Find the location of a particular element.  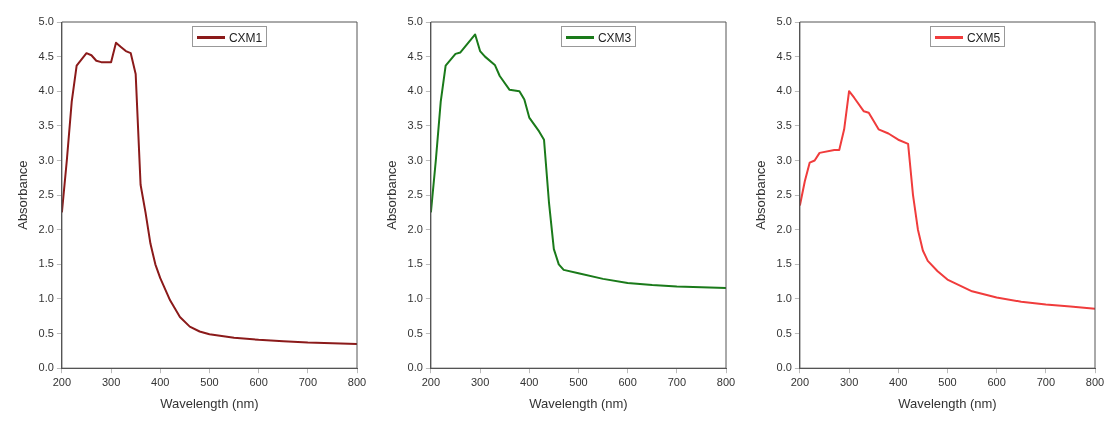

legend-label: CXM1 is located at coordinates (245, 37).